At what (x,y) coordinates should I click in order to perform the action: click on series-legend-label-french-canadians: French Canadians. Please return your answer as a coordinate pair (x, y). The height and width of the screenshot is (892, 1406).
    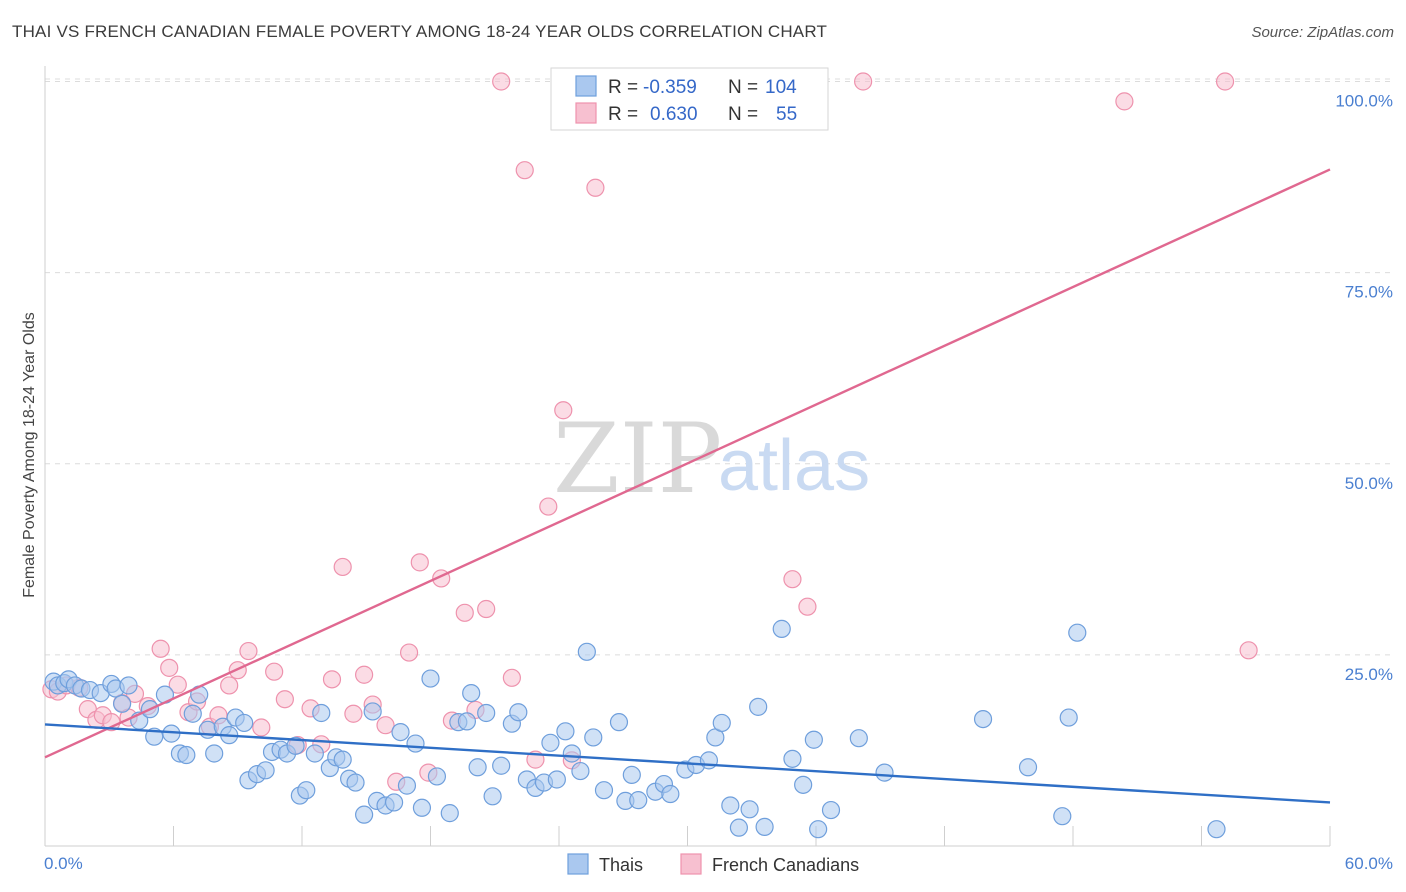
    Looking at the image, I should click on (785, 865).